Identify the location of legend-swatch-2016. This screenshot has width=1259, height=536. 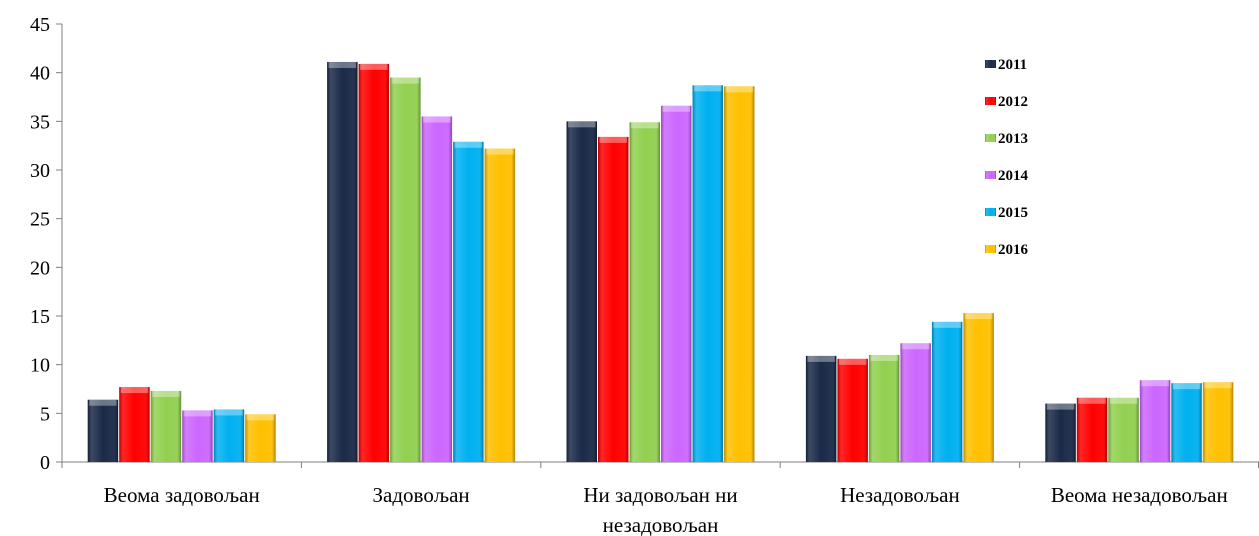
(990, 249).